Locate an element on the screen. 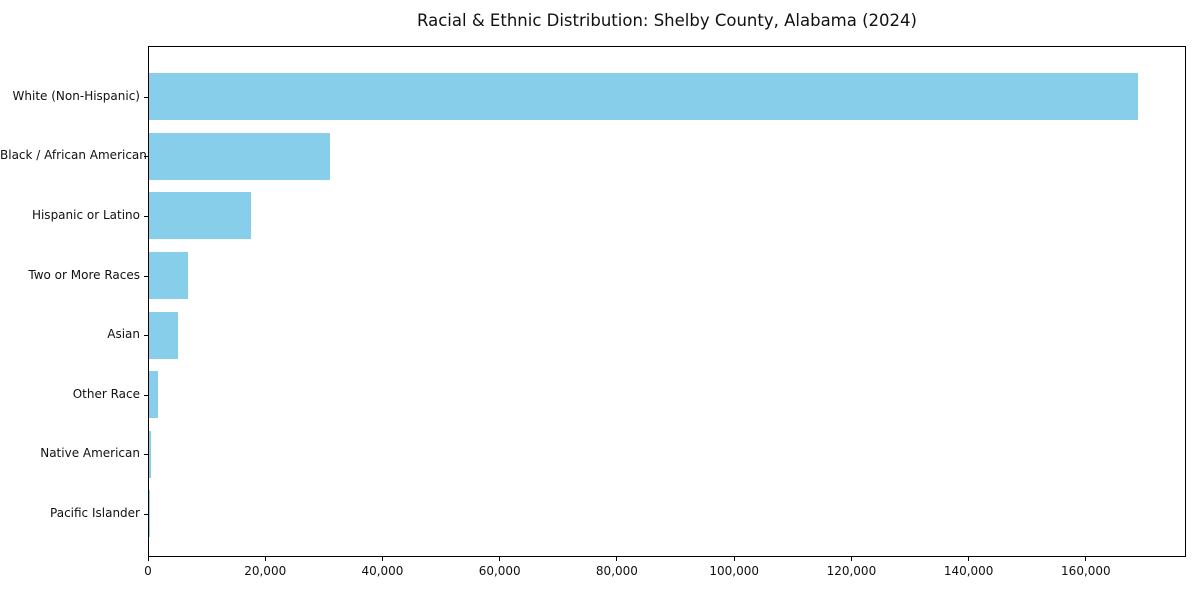 This screenshot has width=1200, height=600. x-tick-label: 120,000 is located at coordinates (851, 571).